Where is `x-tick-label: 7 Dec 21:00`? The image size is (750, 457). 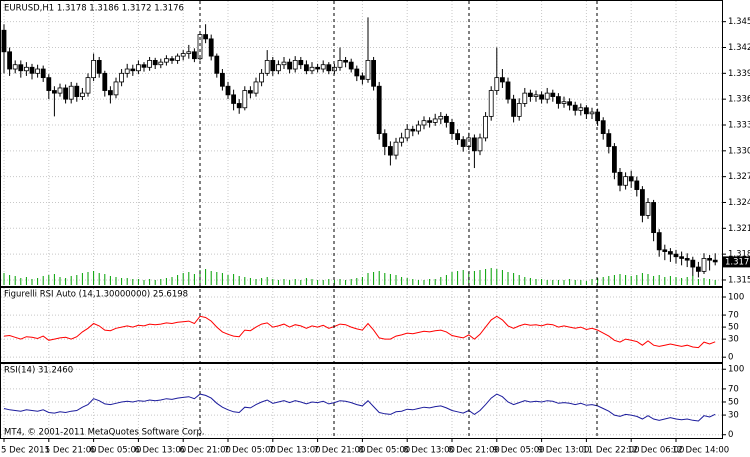 x-tick-label: 7 Dec 21:00 is located at coordinates (340, 451).